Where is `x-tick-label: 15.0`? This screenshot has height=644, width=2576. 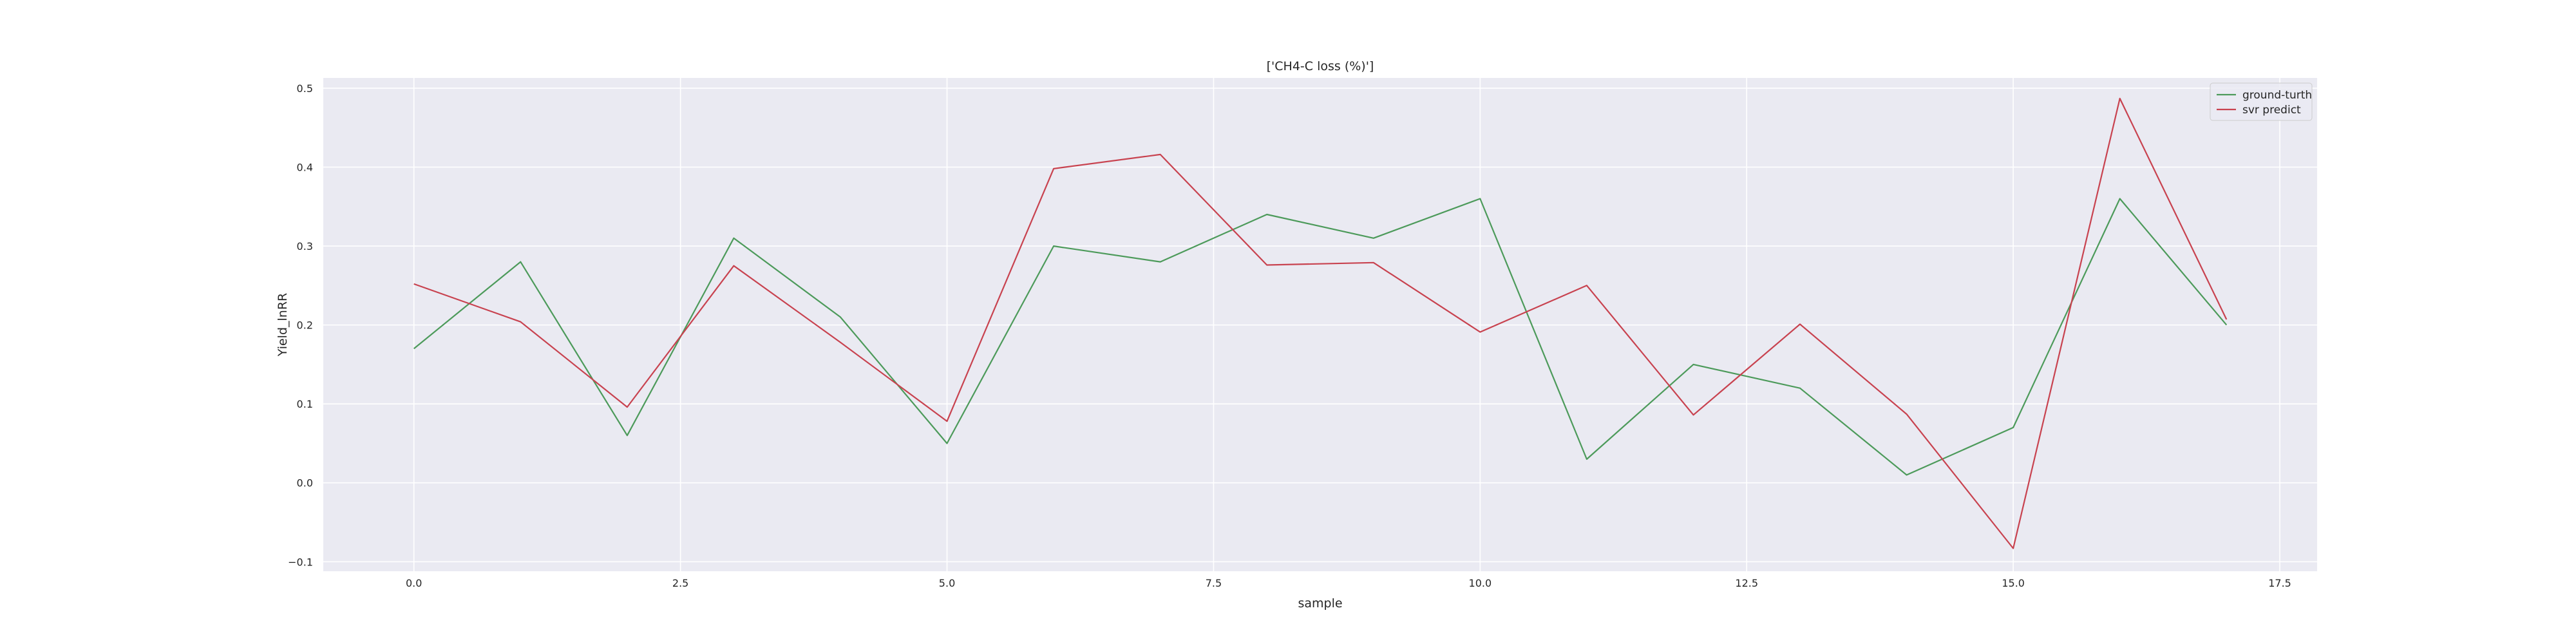 x-tick-label: 15.0 is located at coordinates (2014, 583).